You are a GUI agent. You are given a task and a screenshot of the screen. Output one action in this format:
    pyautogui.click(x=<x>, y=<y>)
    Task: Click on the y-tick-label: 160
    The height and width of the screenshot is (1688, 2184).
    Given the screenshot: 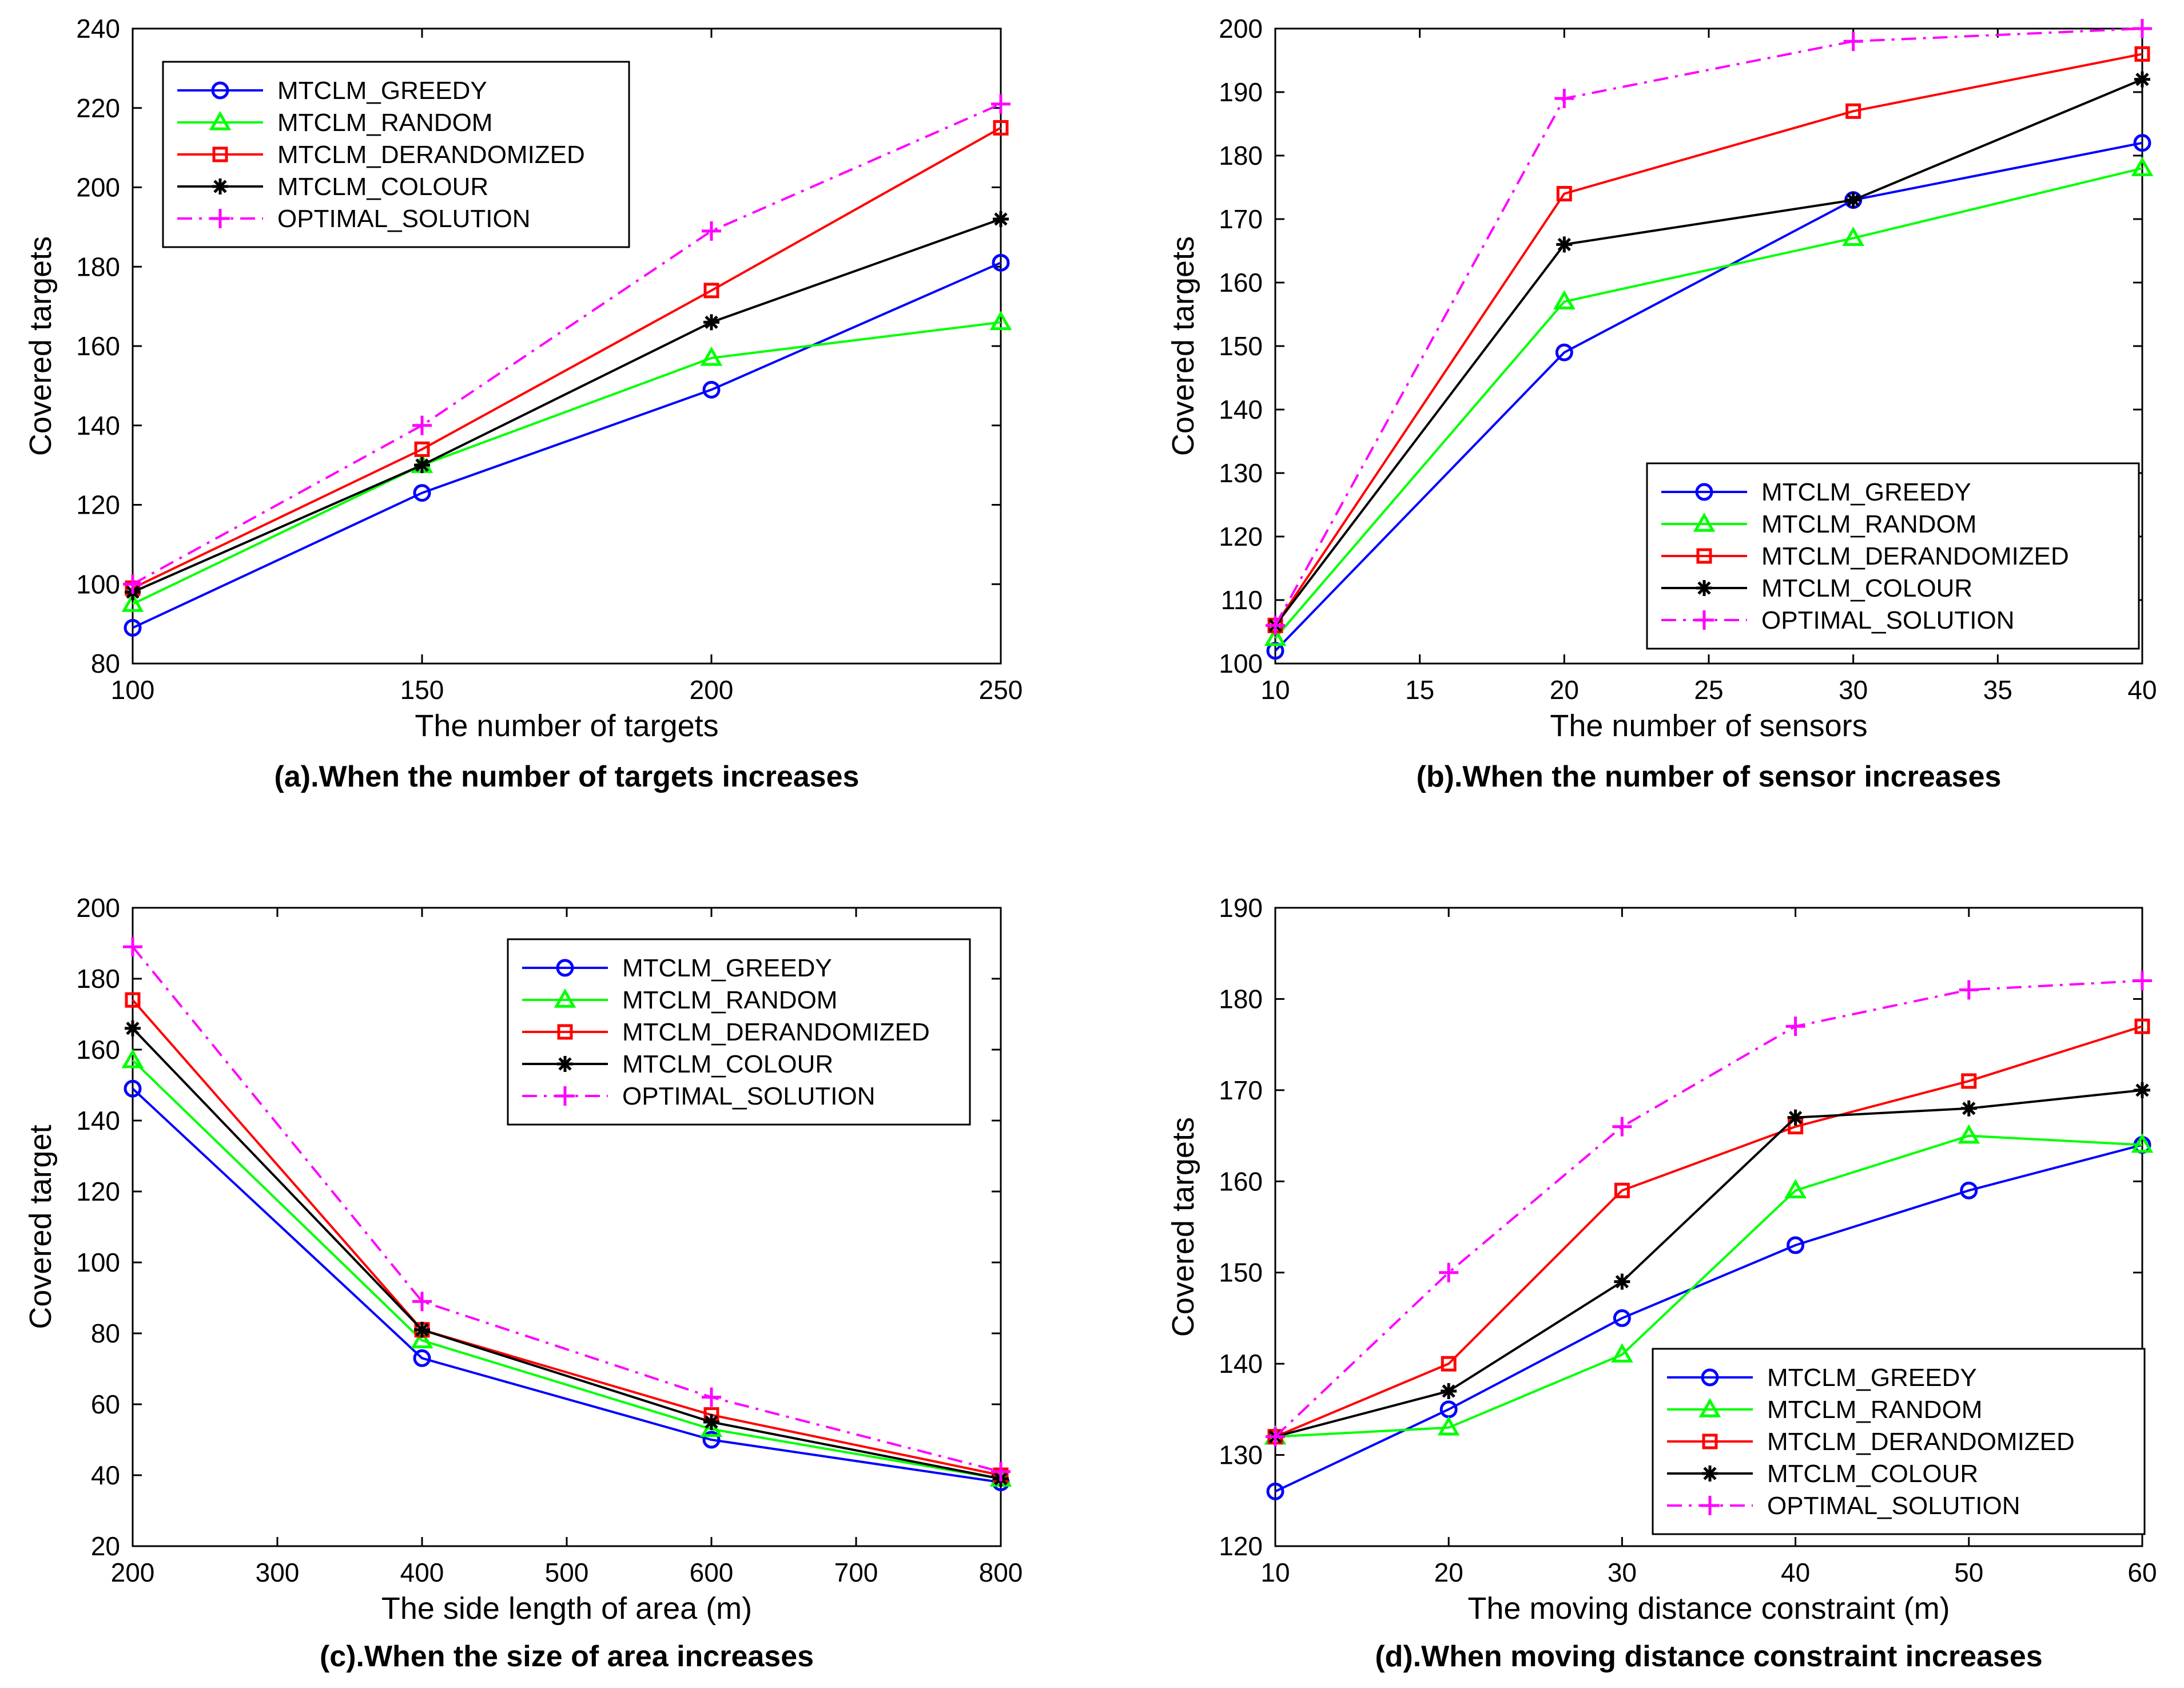 What is the action you would take?
    pyautogui.click(x=98, y=1050)
    